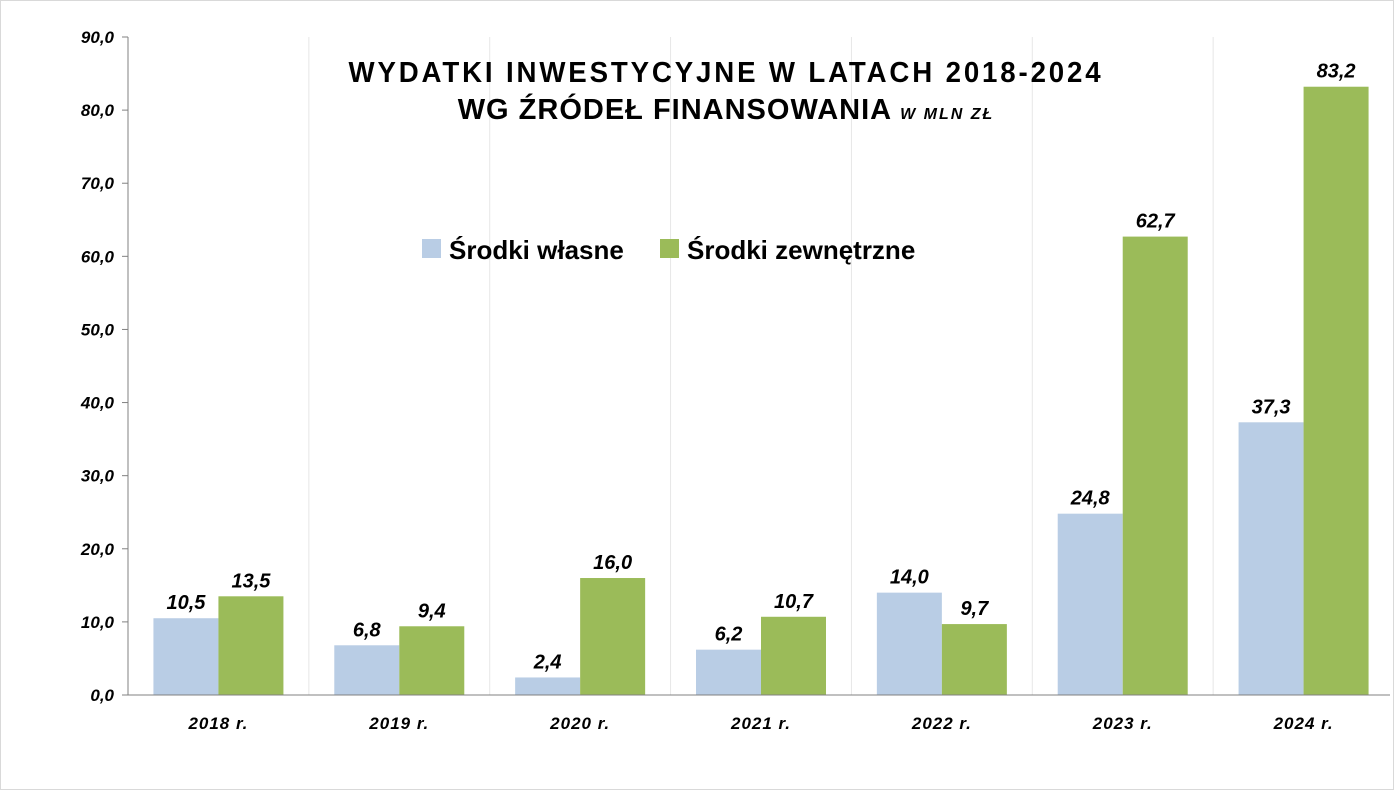 The image size is (1394, 790). What do you see at coordinates (547, 662) in the screenshot?
I see `data-label: 2,4` at bounding box center [547, 662].